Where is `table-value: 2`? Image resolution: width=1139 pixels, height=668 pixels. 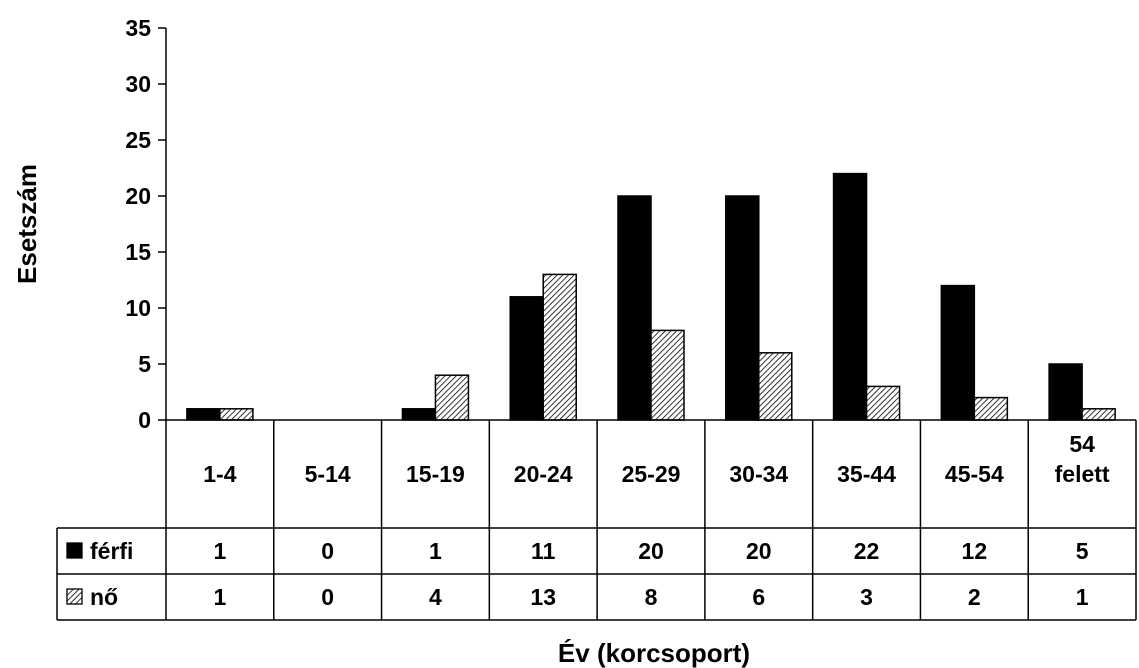
table-value: 2 is located at coordinates (974, 597).